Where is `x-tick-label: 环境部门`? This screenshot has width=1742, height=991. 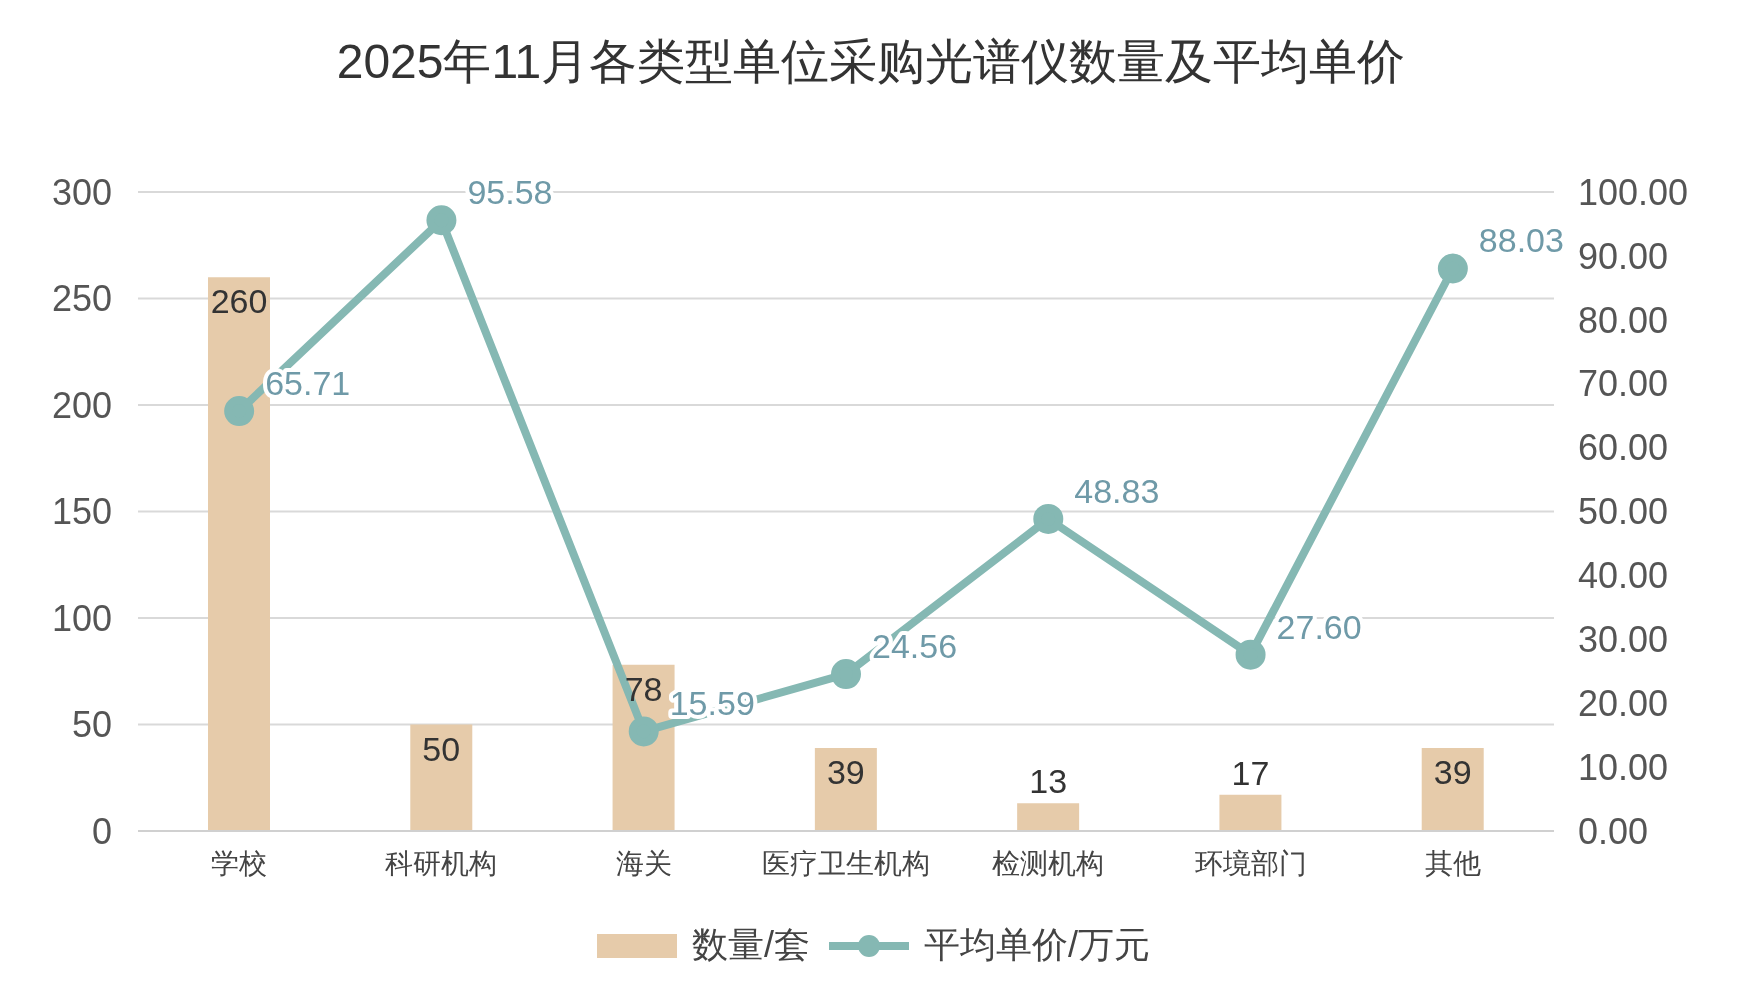 x-tick-label: 环境部门 is located at coordinates (1250, 863).